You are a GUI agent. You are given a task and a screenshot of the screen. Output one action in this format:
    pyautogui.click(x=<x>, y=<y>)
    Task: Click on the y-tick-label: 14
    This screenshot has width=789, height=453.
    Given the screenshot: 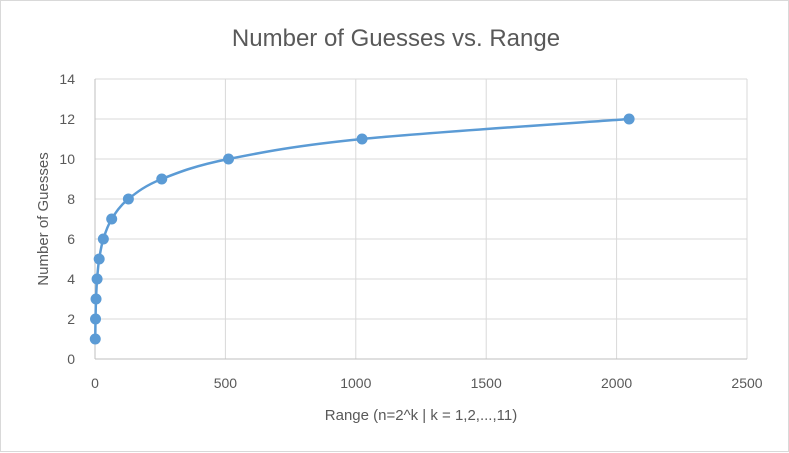 What is the action you would take?
    pyautogui.click(x=67, y=79)
    